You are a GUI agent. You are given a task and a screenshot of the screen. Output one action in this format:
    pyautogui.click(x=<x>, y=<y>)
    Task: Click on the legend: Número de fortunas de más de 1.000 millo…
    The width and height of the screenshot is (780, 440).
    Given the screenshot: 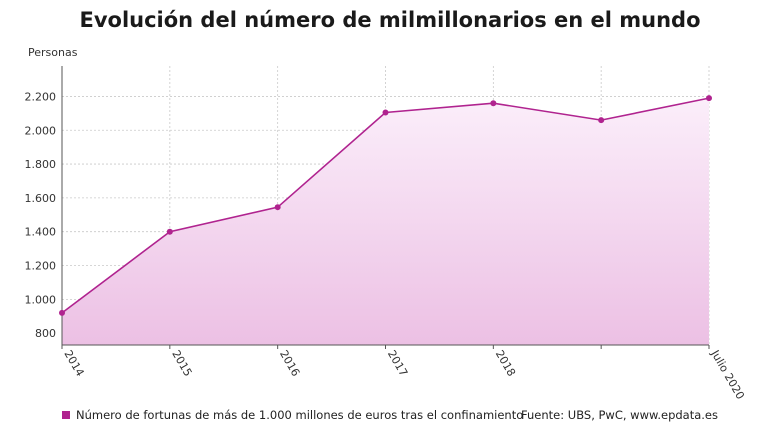 What is the action you would take?
    pyautogui.click(x=292, y=415)
    